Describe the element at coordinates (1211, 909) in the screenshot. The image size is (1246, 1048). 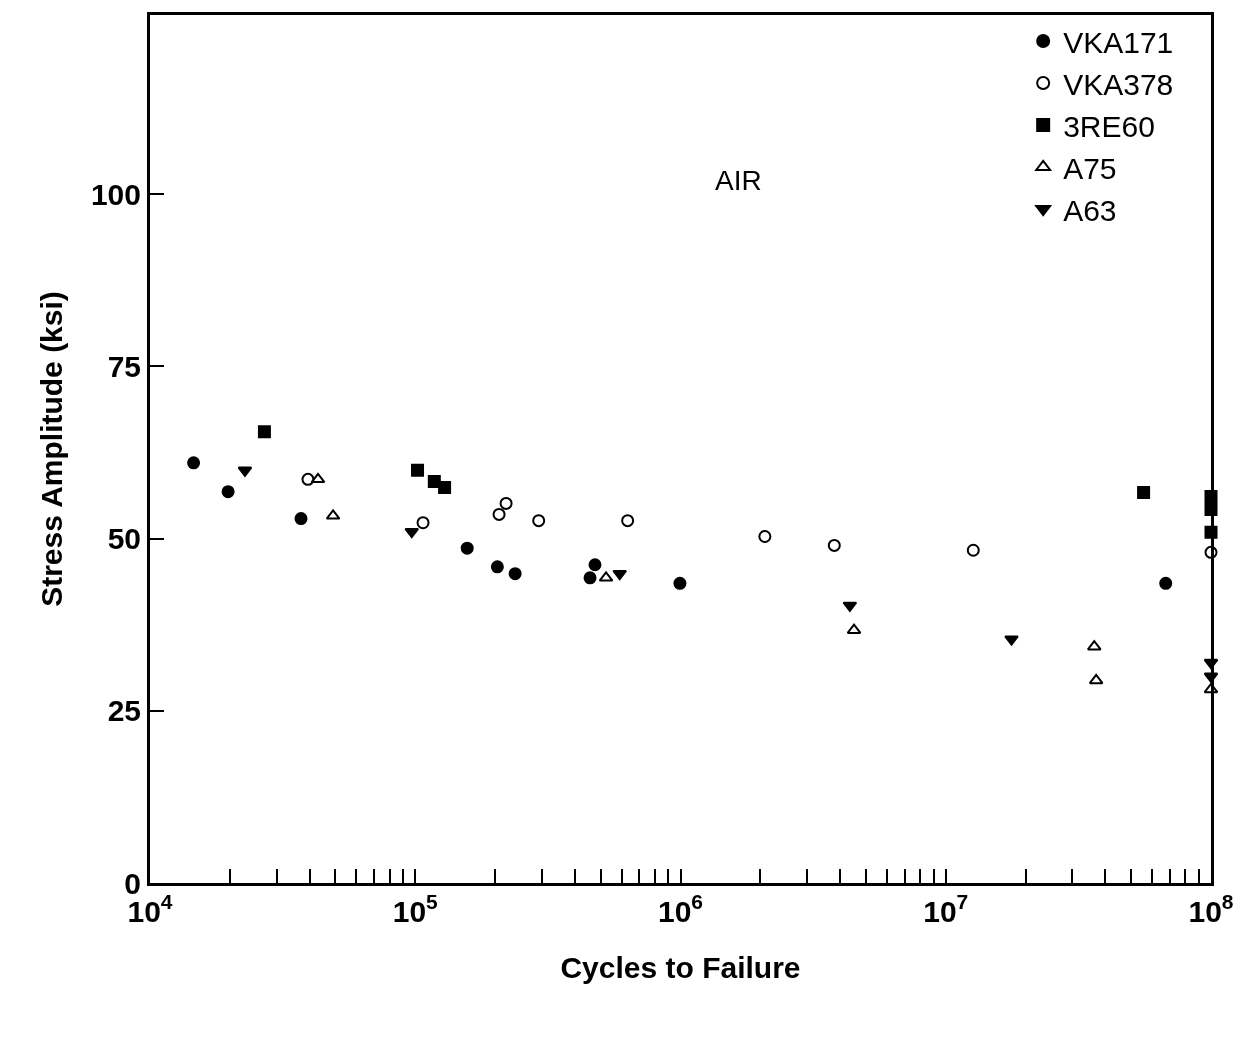
I see `x-tick-label: 10$^{8}$` at that location.